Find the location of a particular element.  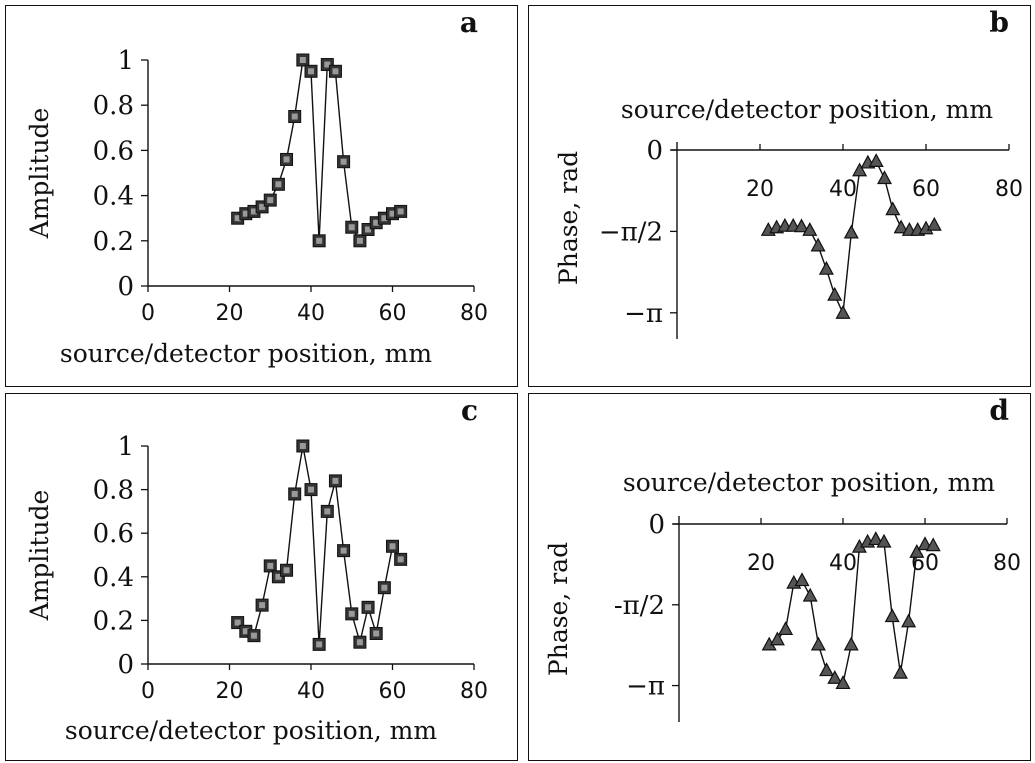

x-tick-label: 40 is located at coordinates (843, 563).